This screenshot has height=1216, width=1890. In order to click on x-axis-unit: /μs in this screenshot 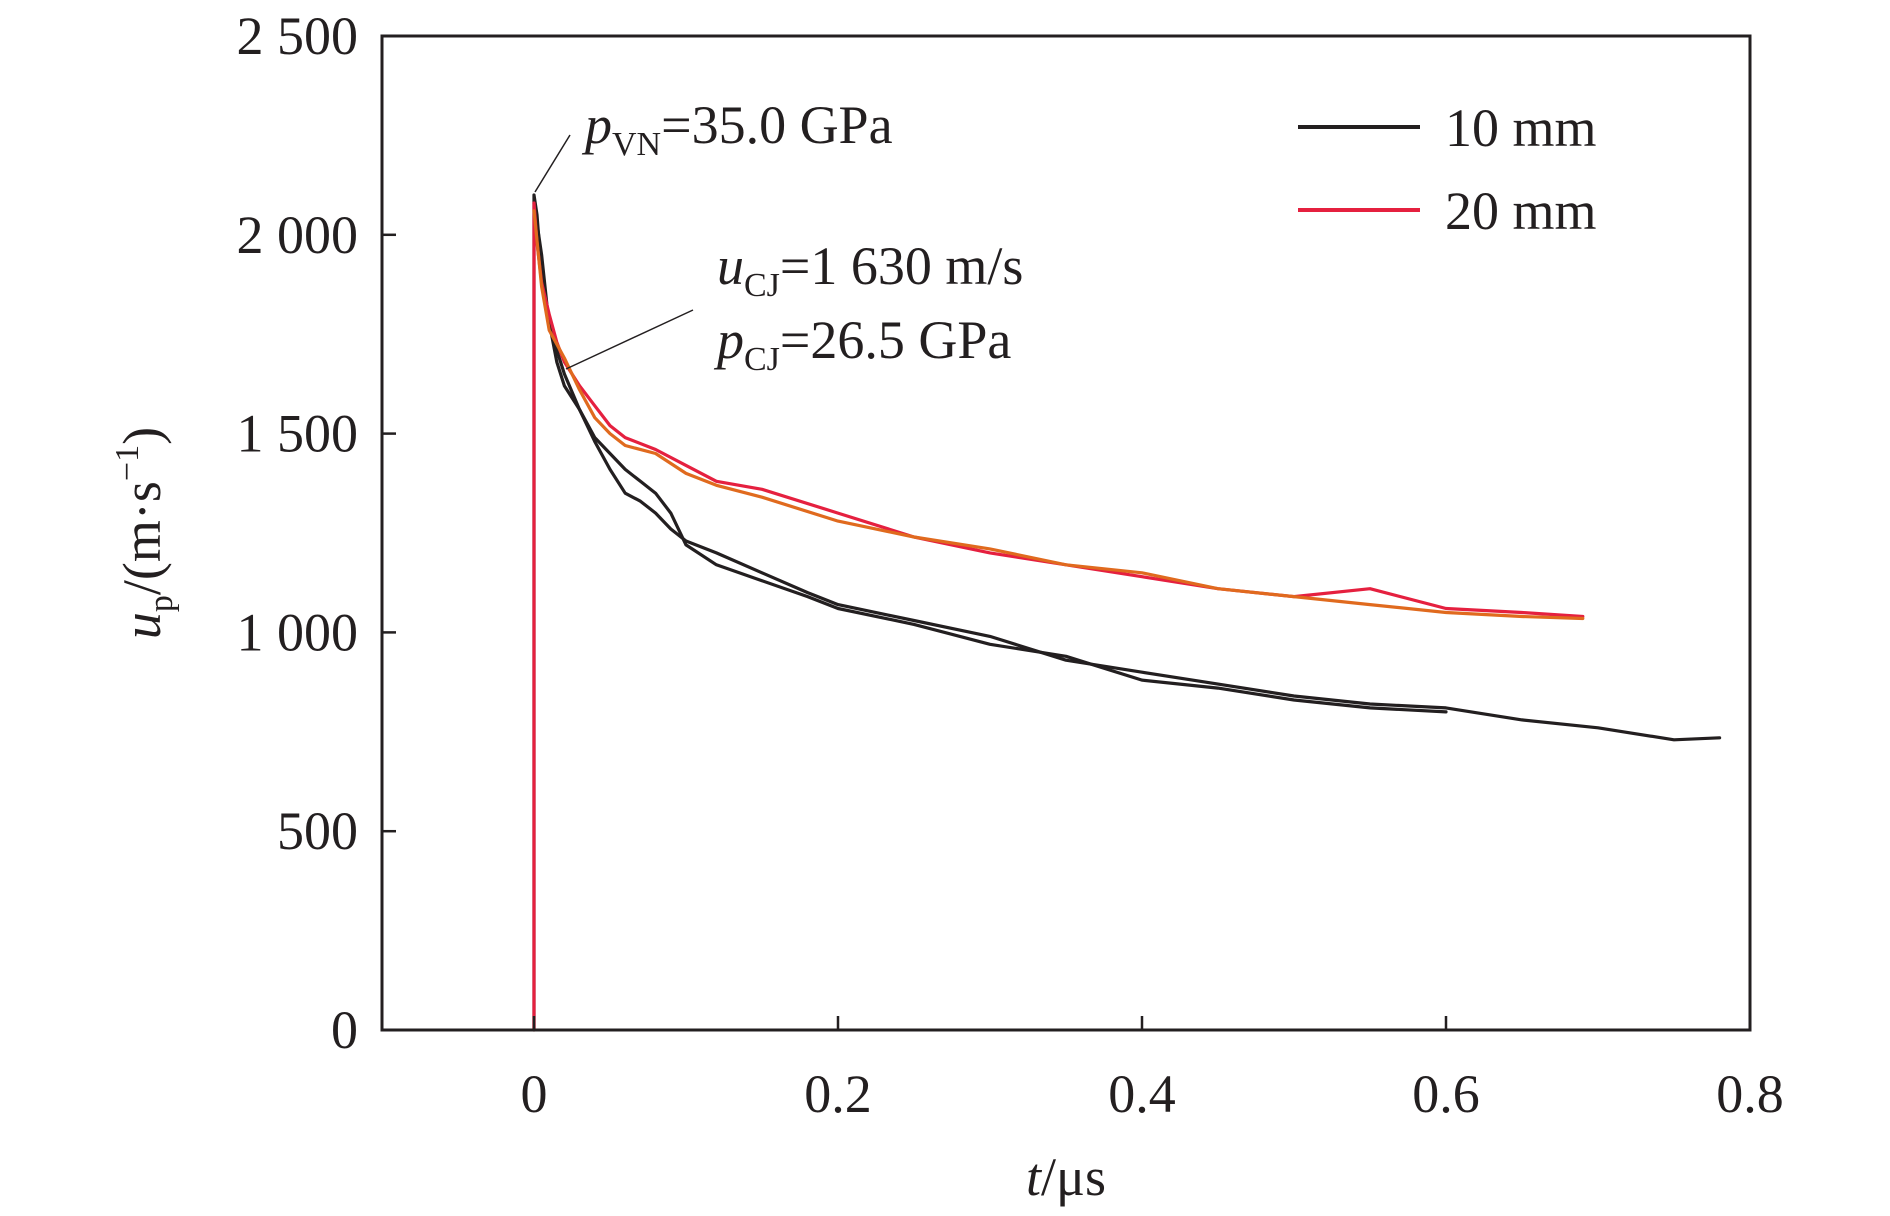, I will do `click(1073, 1177)`.